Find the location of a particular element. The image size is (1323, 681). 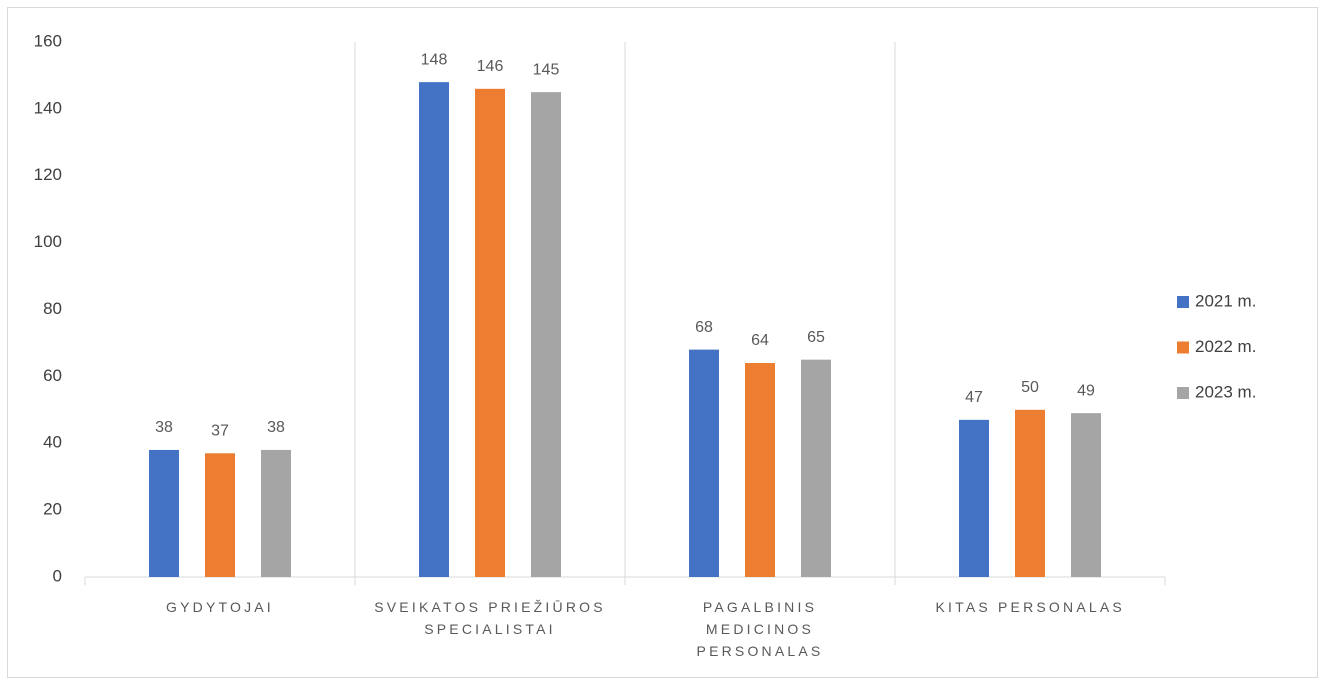

data-label: 49 is located at coordinates (1086, 390).